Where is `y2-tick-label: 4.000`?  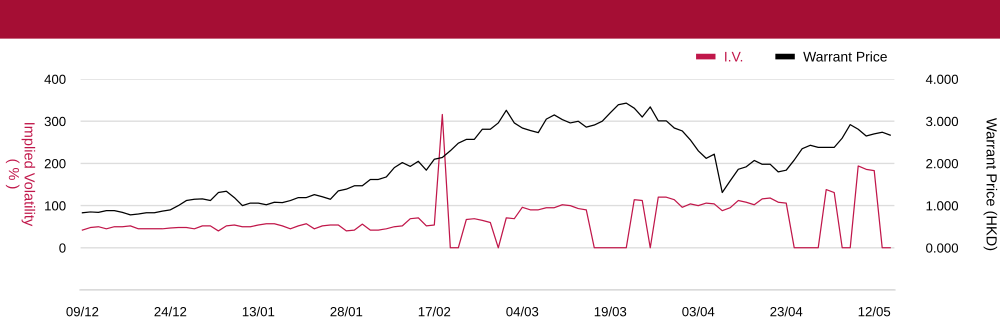 y2-tick-label: 4.000 is located at coordinates (942, 79).